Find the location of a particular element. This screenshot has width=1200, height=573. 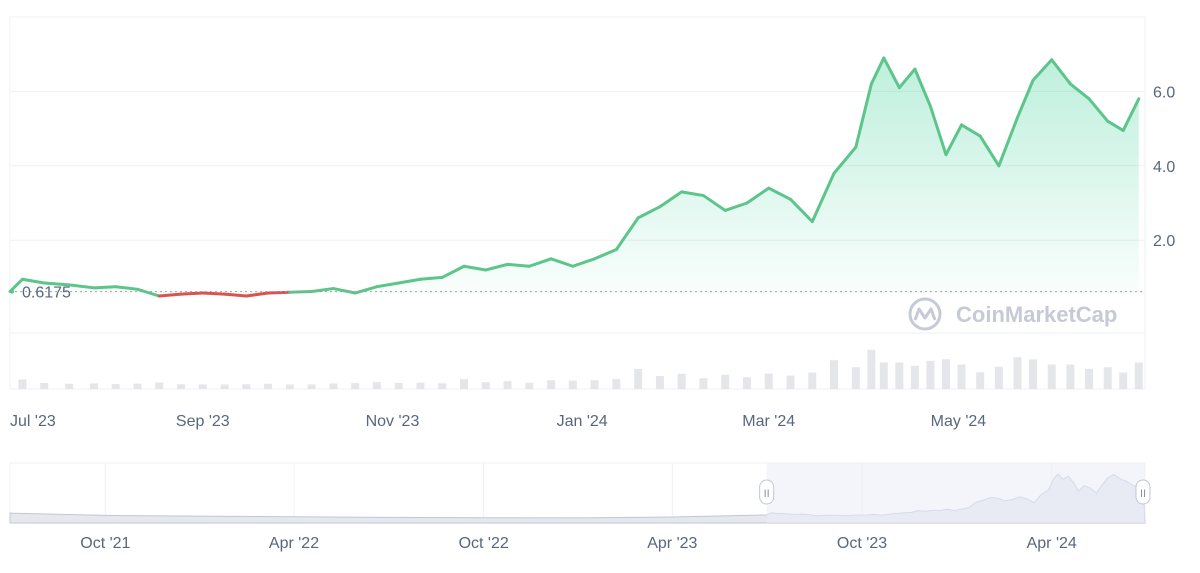

coinmarketcap-logo-mark-icon is located at coordinates (925, 314).